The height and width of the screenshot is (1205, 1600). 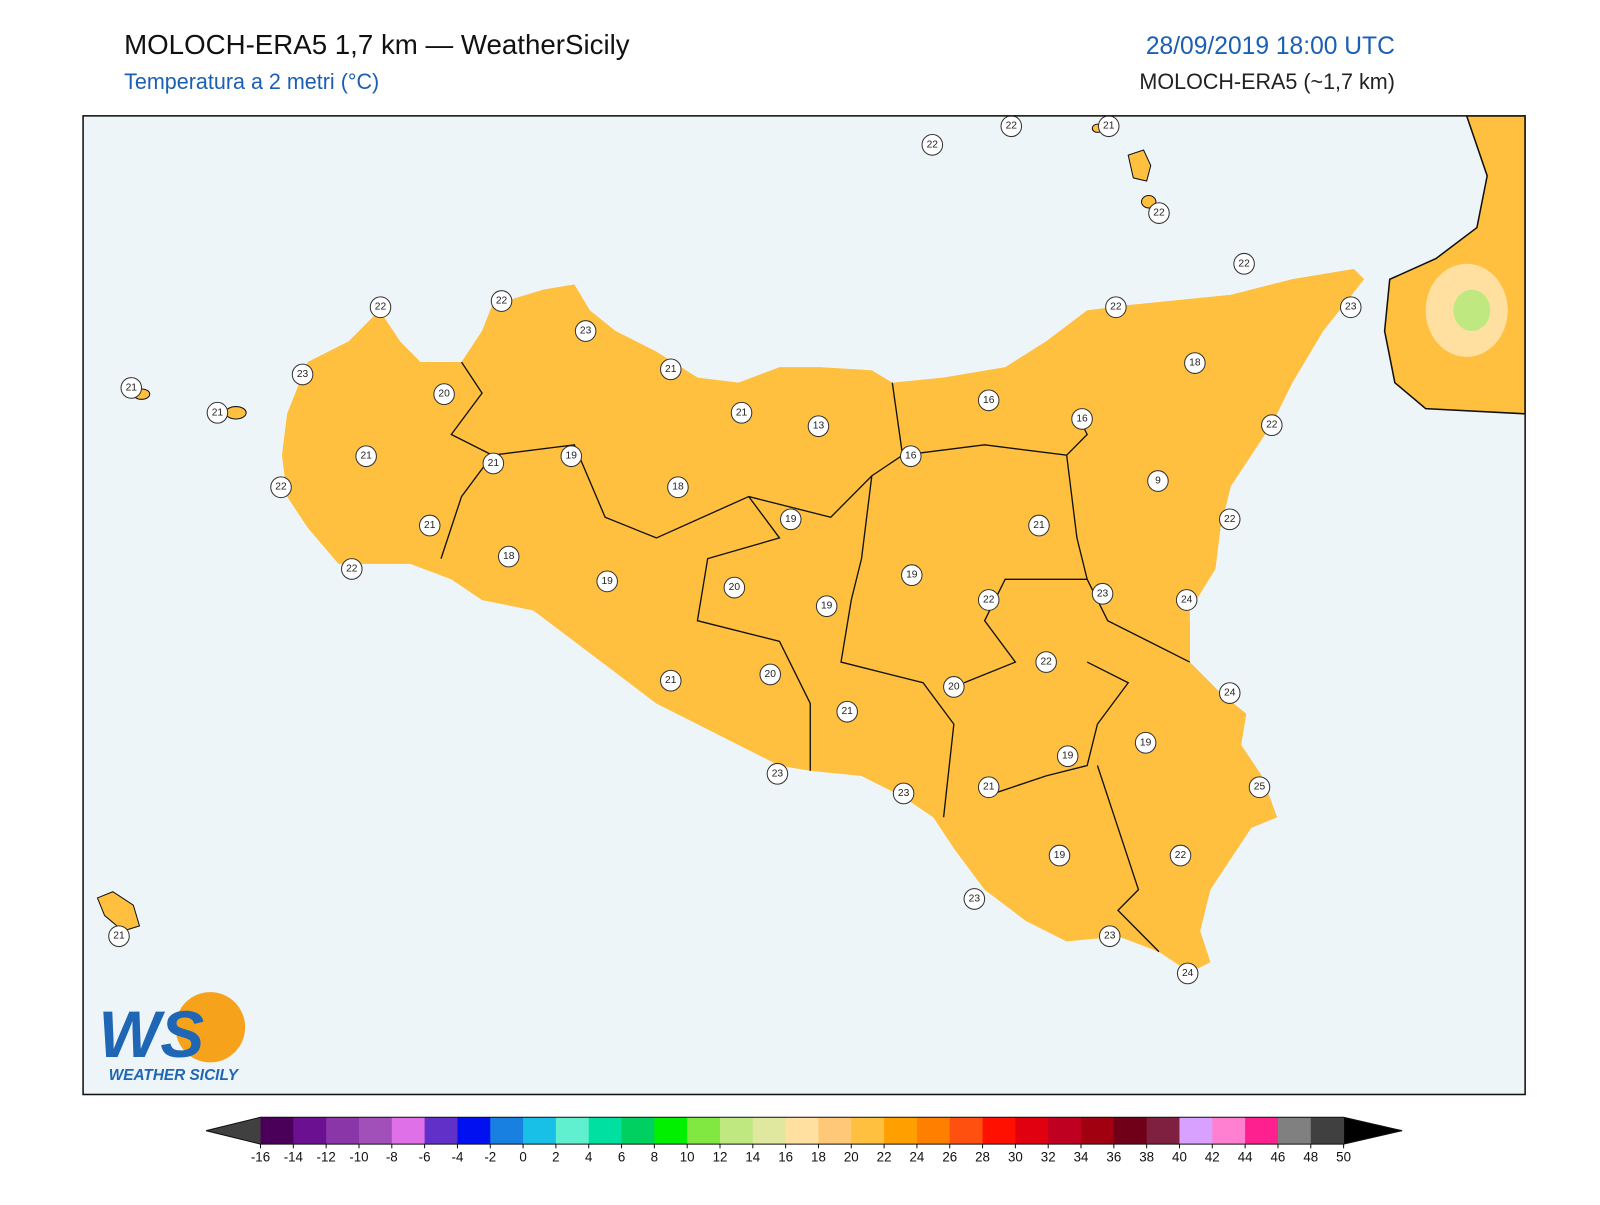 I want to click on station-value: 13, so click(x=819, y=426).